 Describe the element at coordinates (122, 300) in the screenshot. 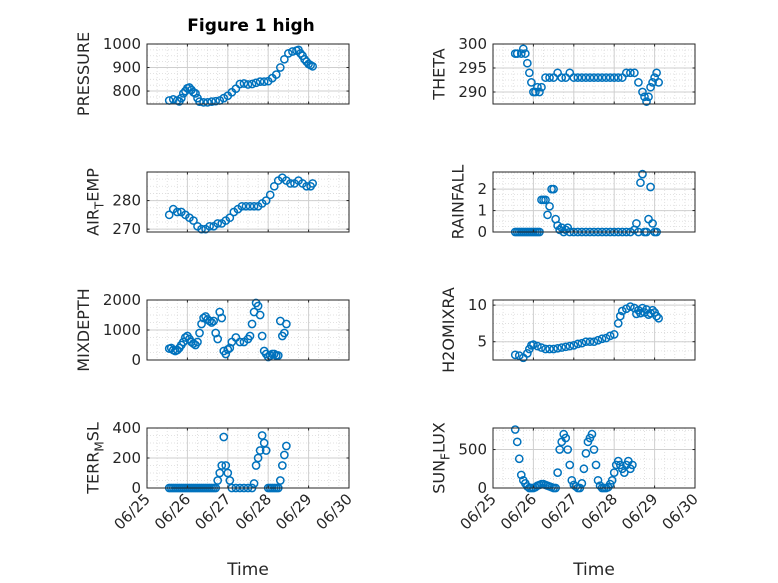

I see `y-tick-label: 2000` at that location.